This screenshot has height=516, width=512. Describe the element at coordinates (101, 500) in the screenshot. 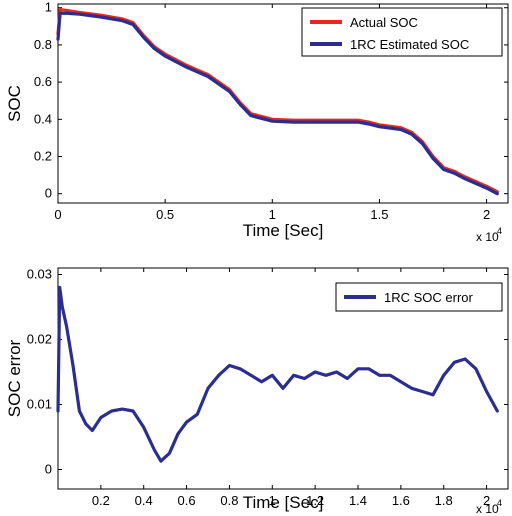

I see `x-tick-label: 0.2` at that location.